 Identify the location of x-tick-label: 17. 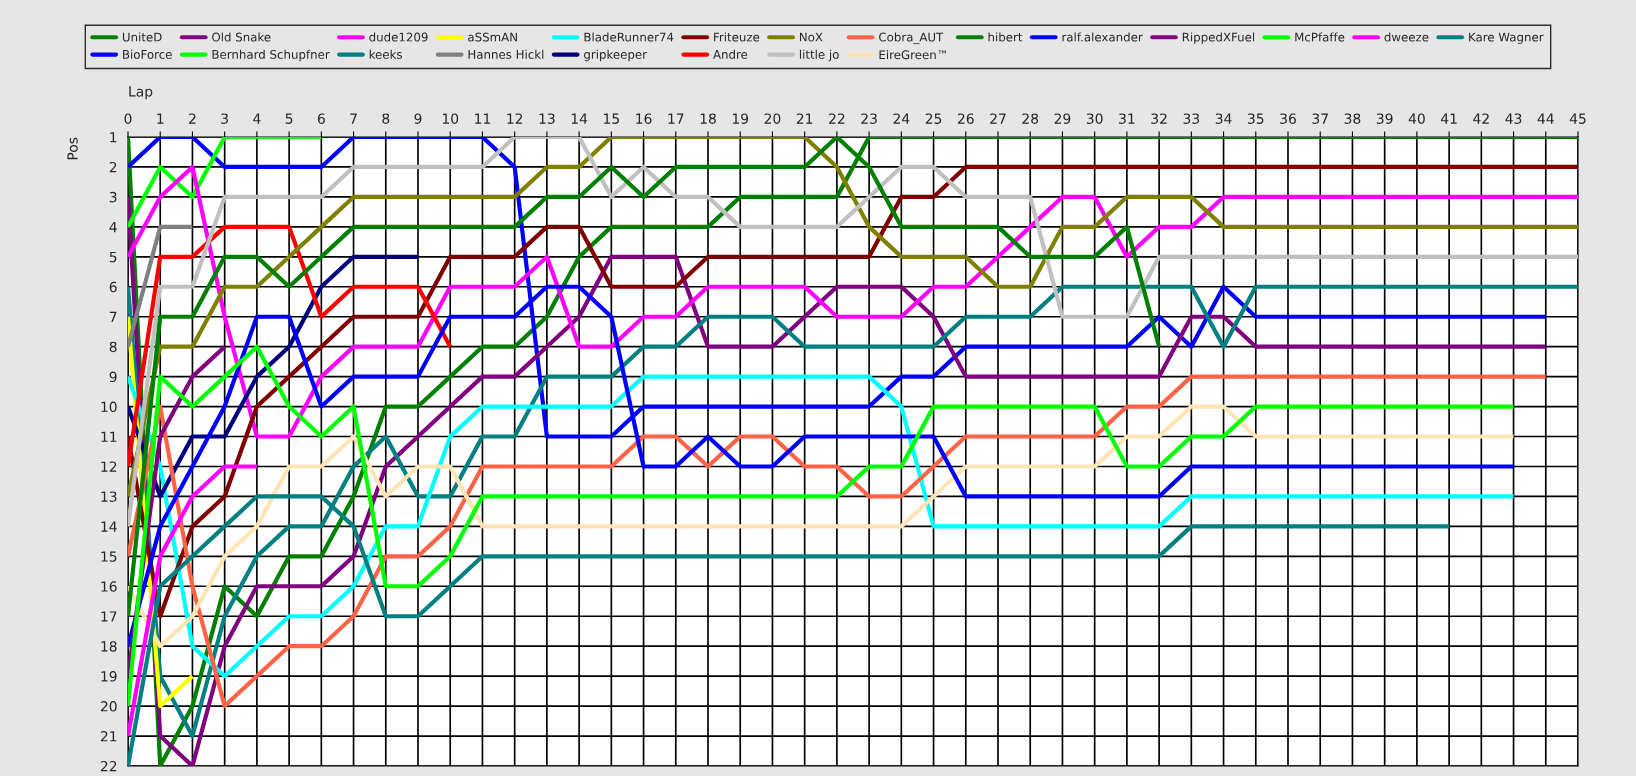
(676, 118).